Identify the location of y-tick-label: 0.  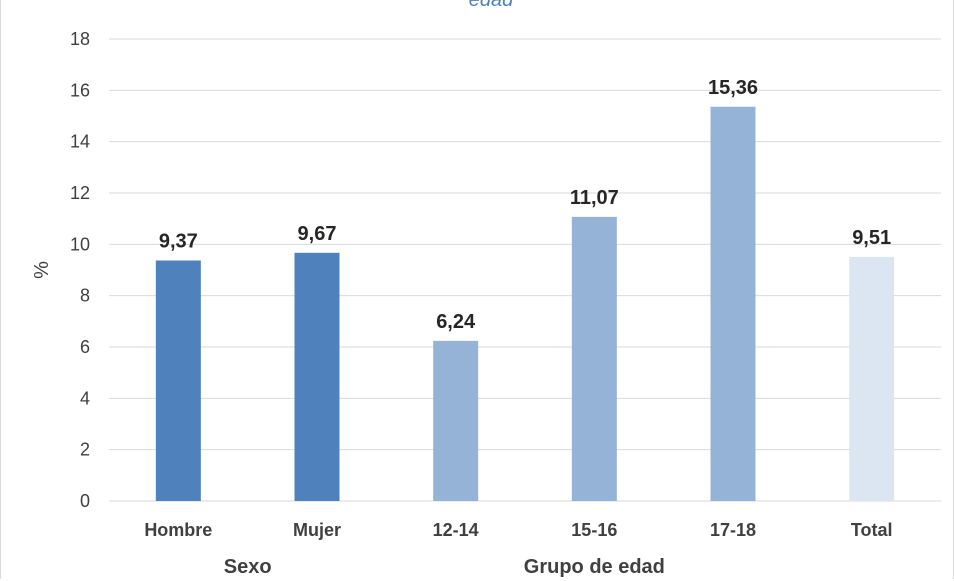
(85, 501).